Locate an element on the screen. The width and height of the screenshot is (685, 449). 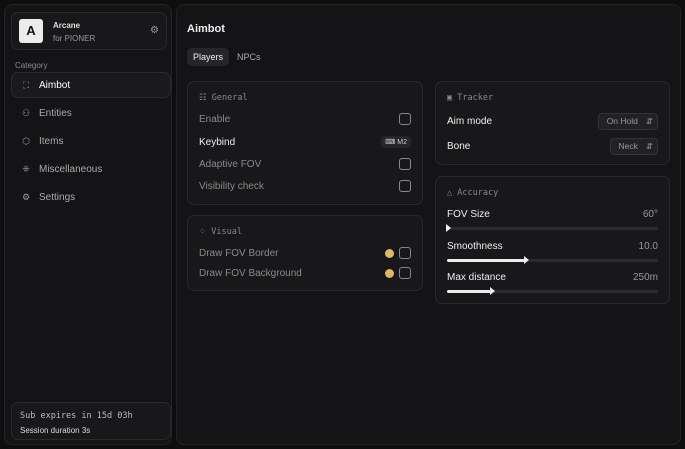
category-label: Category is located at coordinates (31, 65).